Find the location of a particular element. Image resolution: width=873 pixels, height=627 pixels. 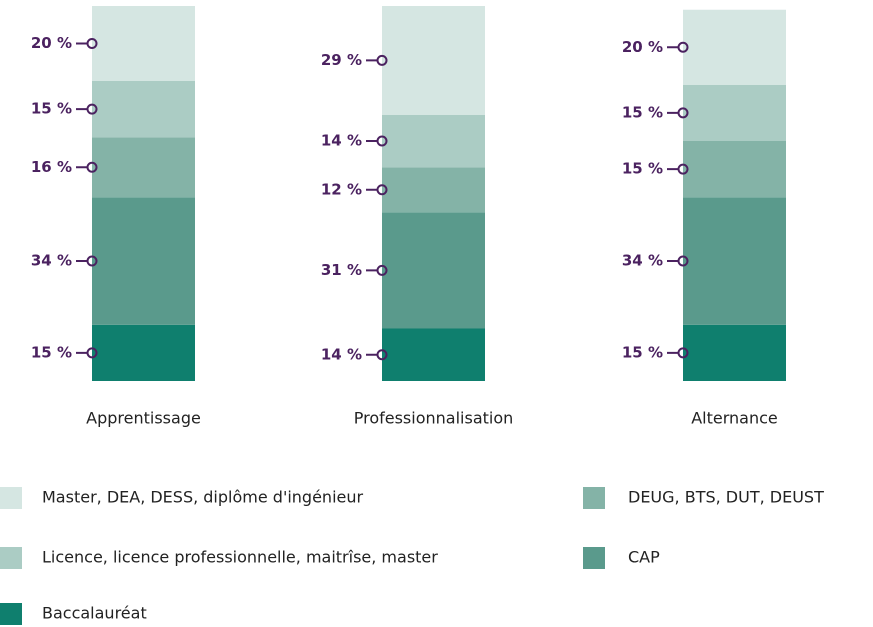

category-label: Apprentissage is located at coordinates (143, 418).